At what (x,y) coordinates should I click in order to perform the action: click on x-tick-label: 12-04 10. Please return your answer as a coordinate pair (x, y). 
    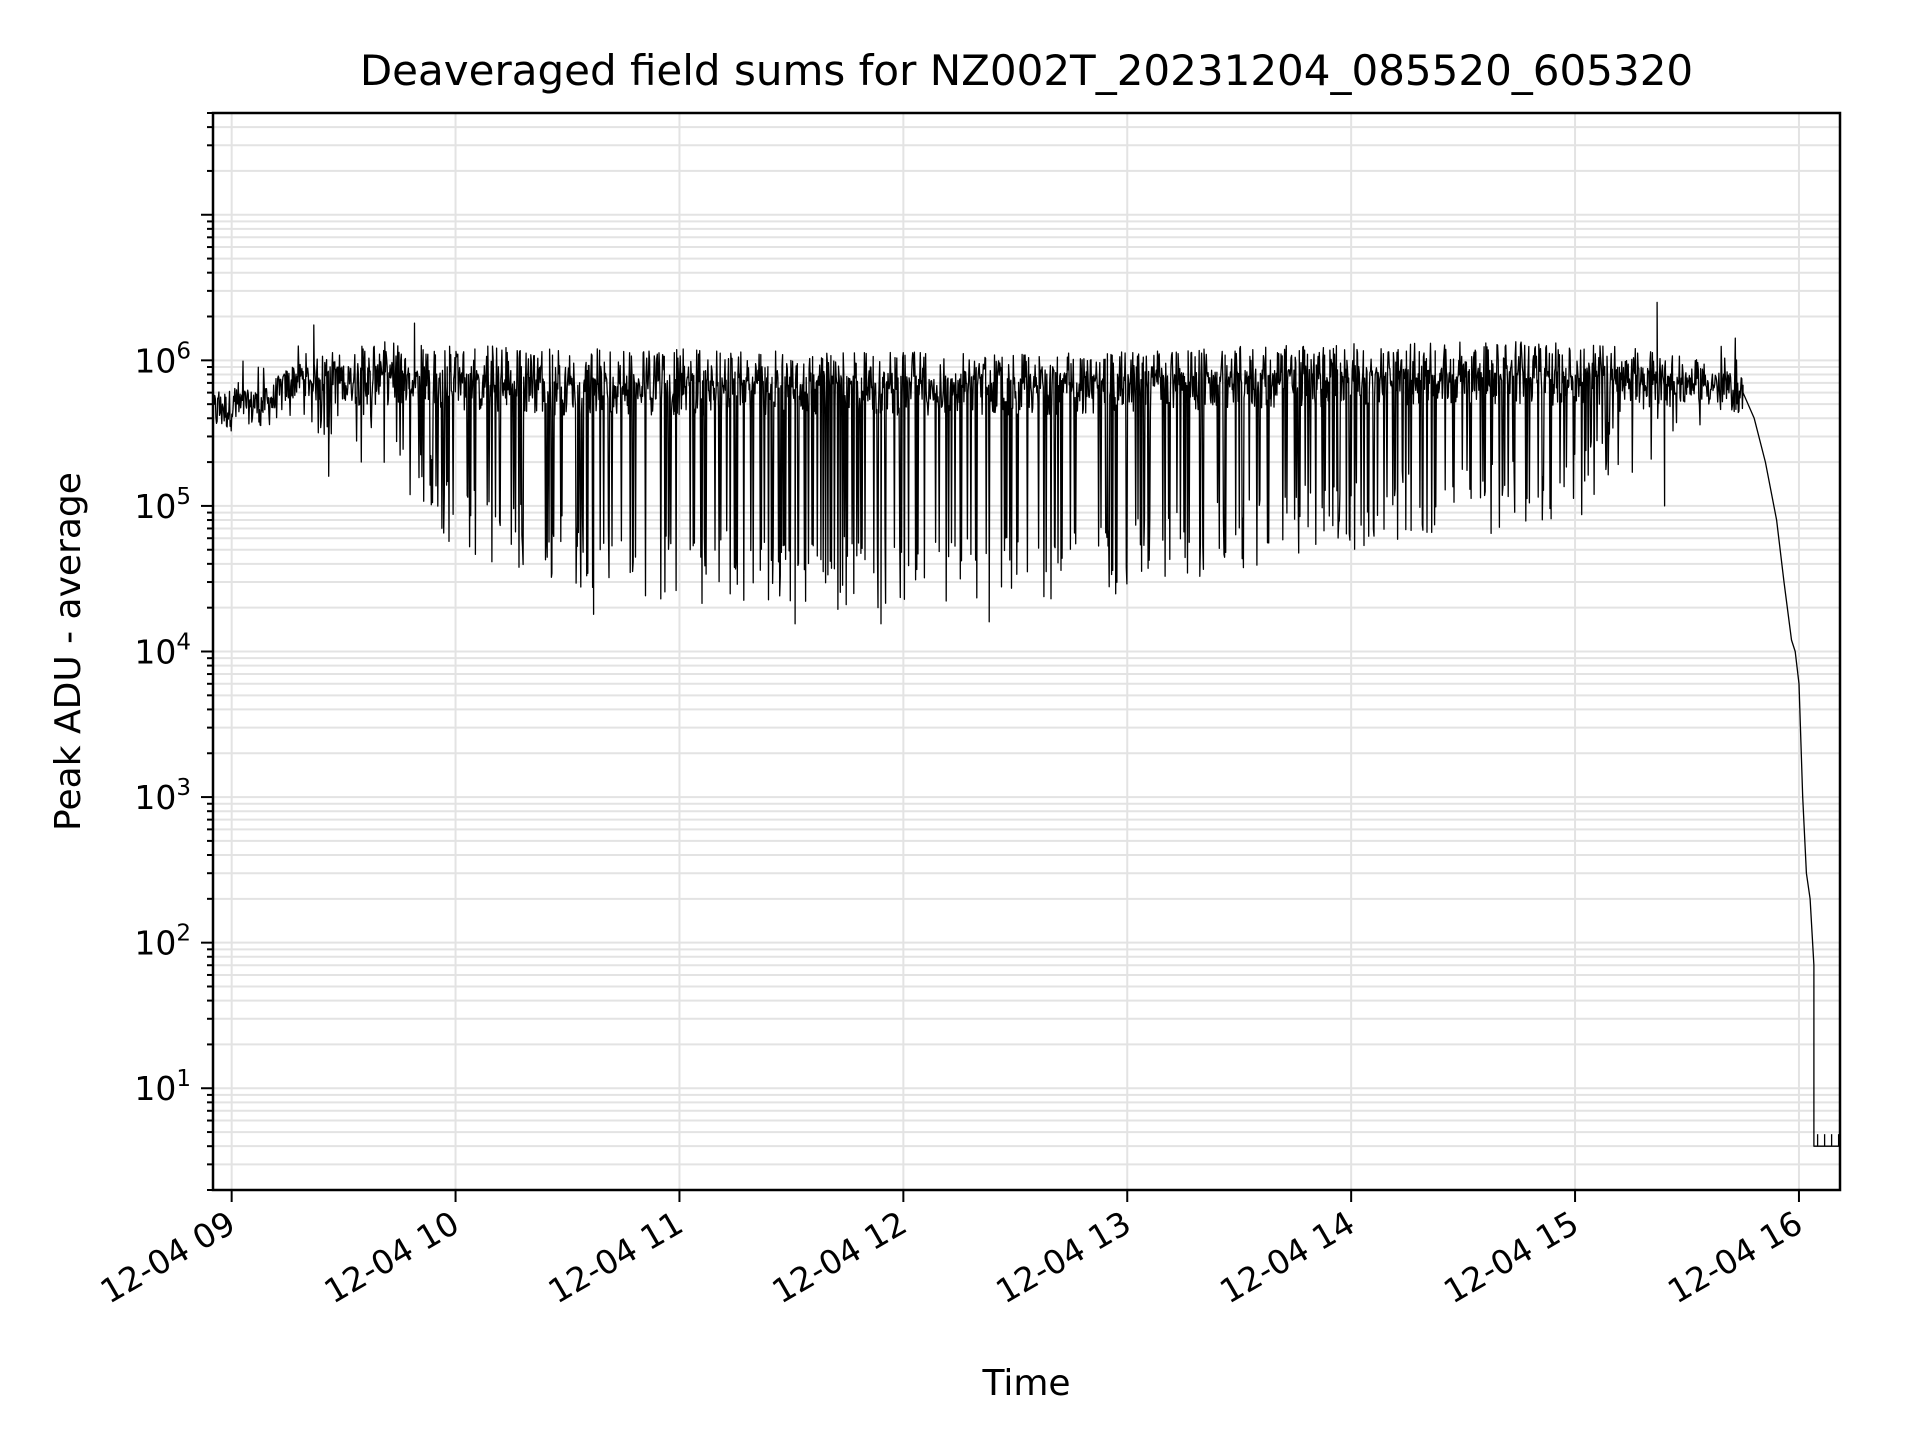
    Looking at the image, I should click on (392, 1257).